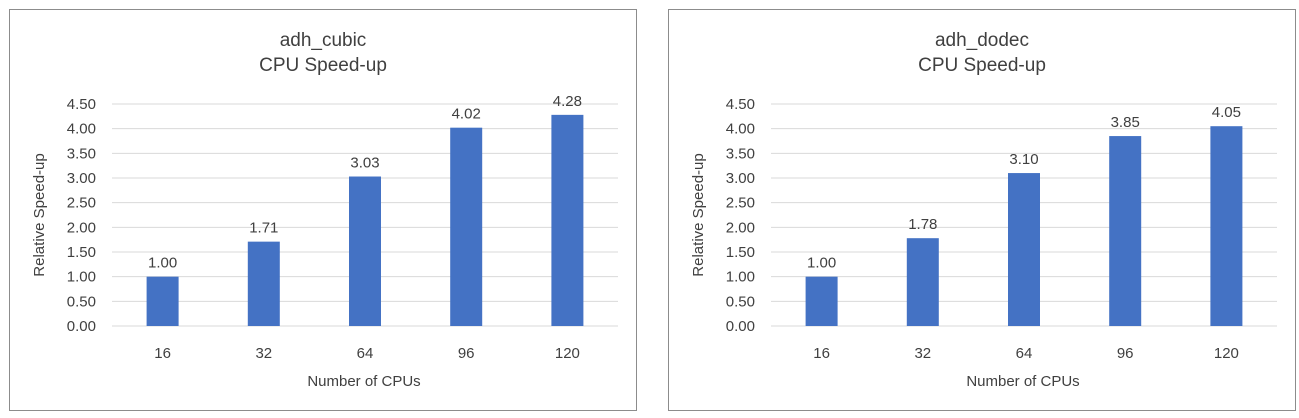  Describe the element at coordinates (466, 114) in the screenshot. I see `data-label-96: 4.02` at that location.